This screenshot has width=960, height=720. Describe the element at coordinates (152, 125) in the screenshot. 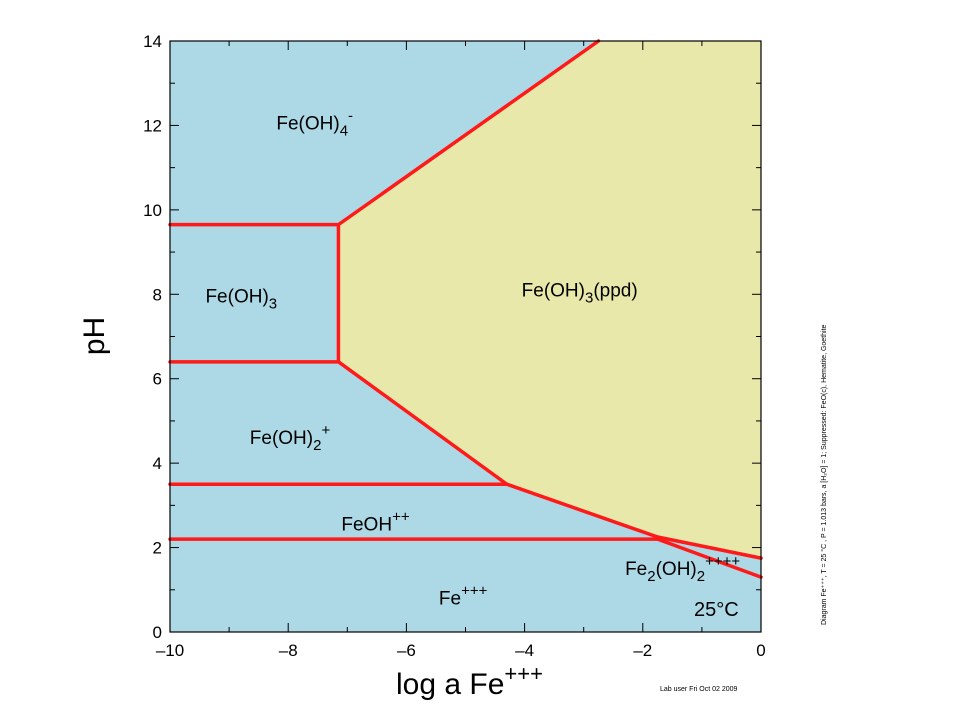

I see `y-tick-label: 12` at that location.